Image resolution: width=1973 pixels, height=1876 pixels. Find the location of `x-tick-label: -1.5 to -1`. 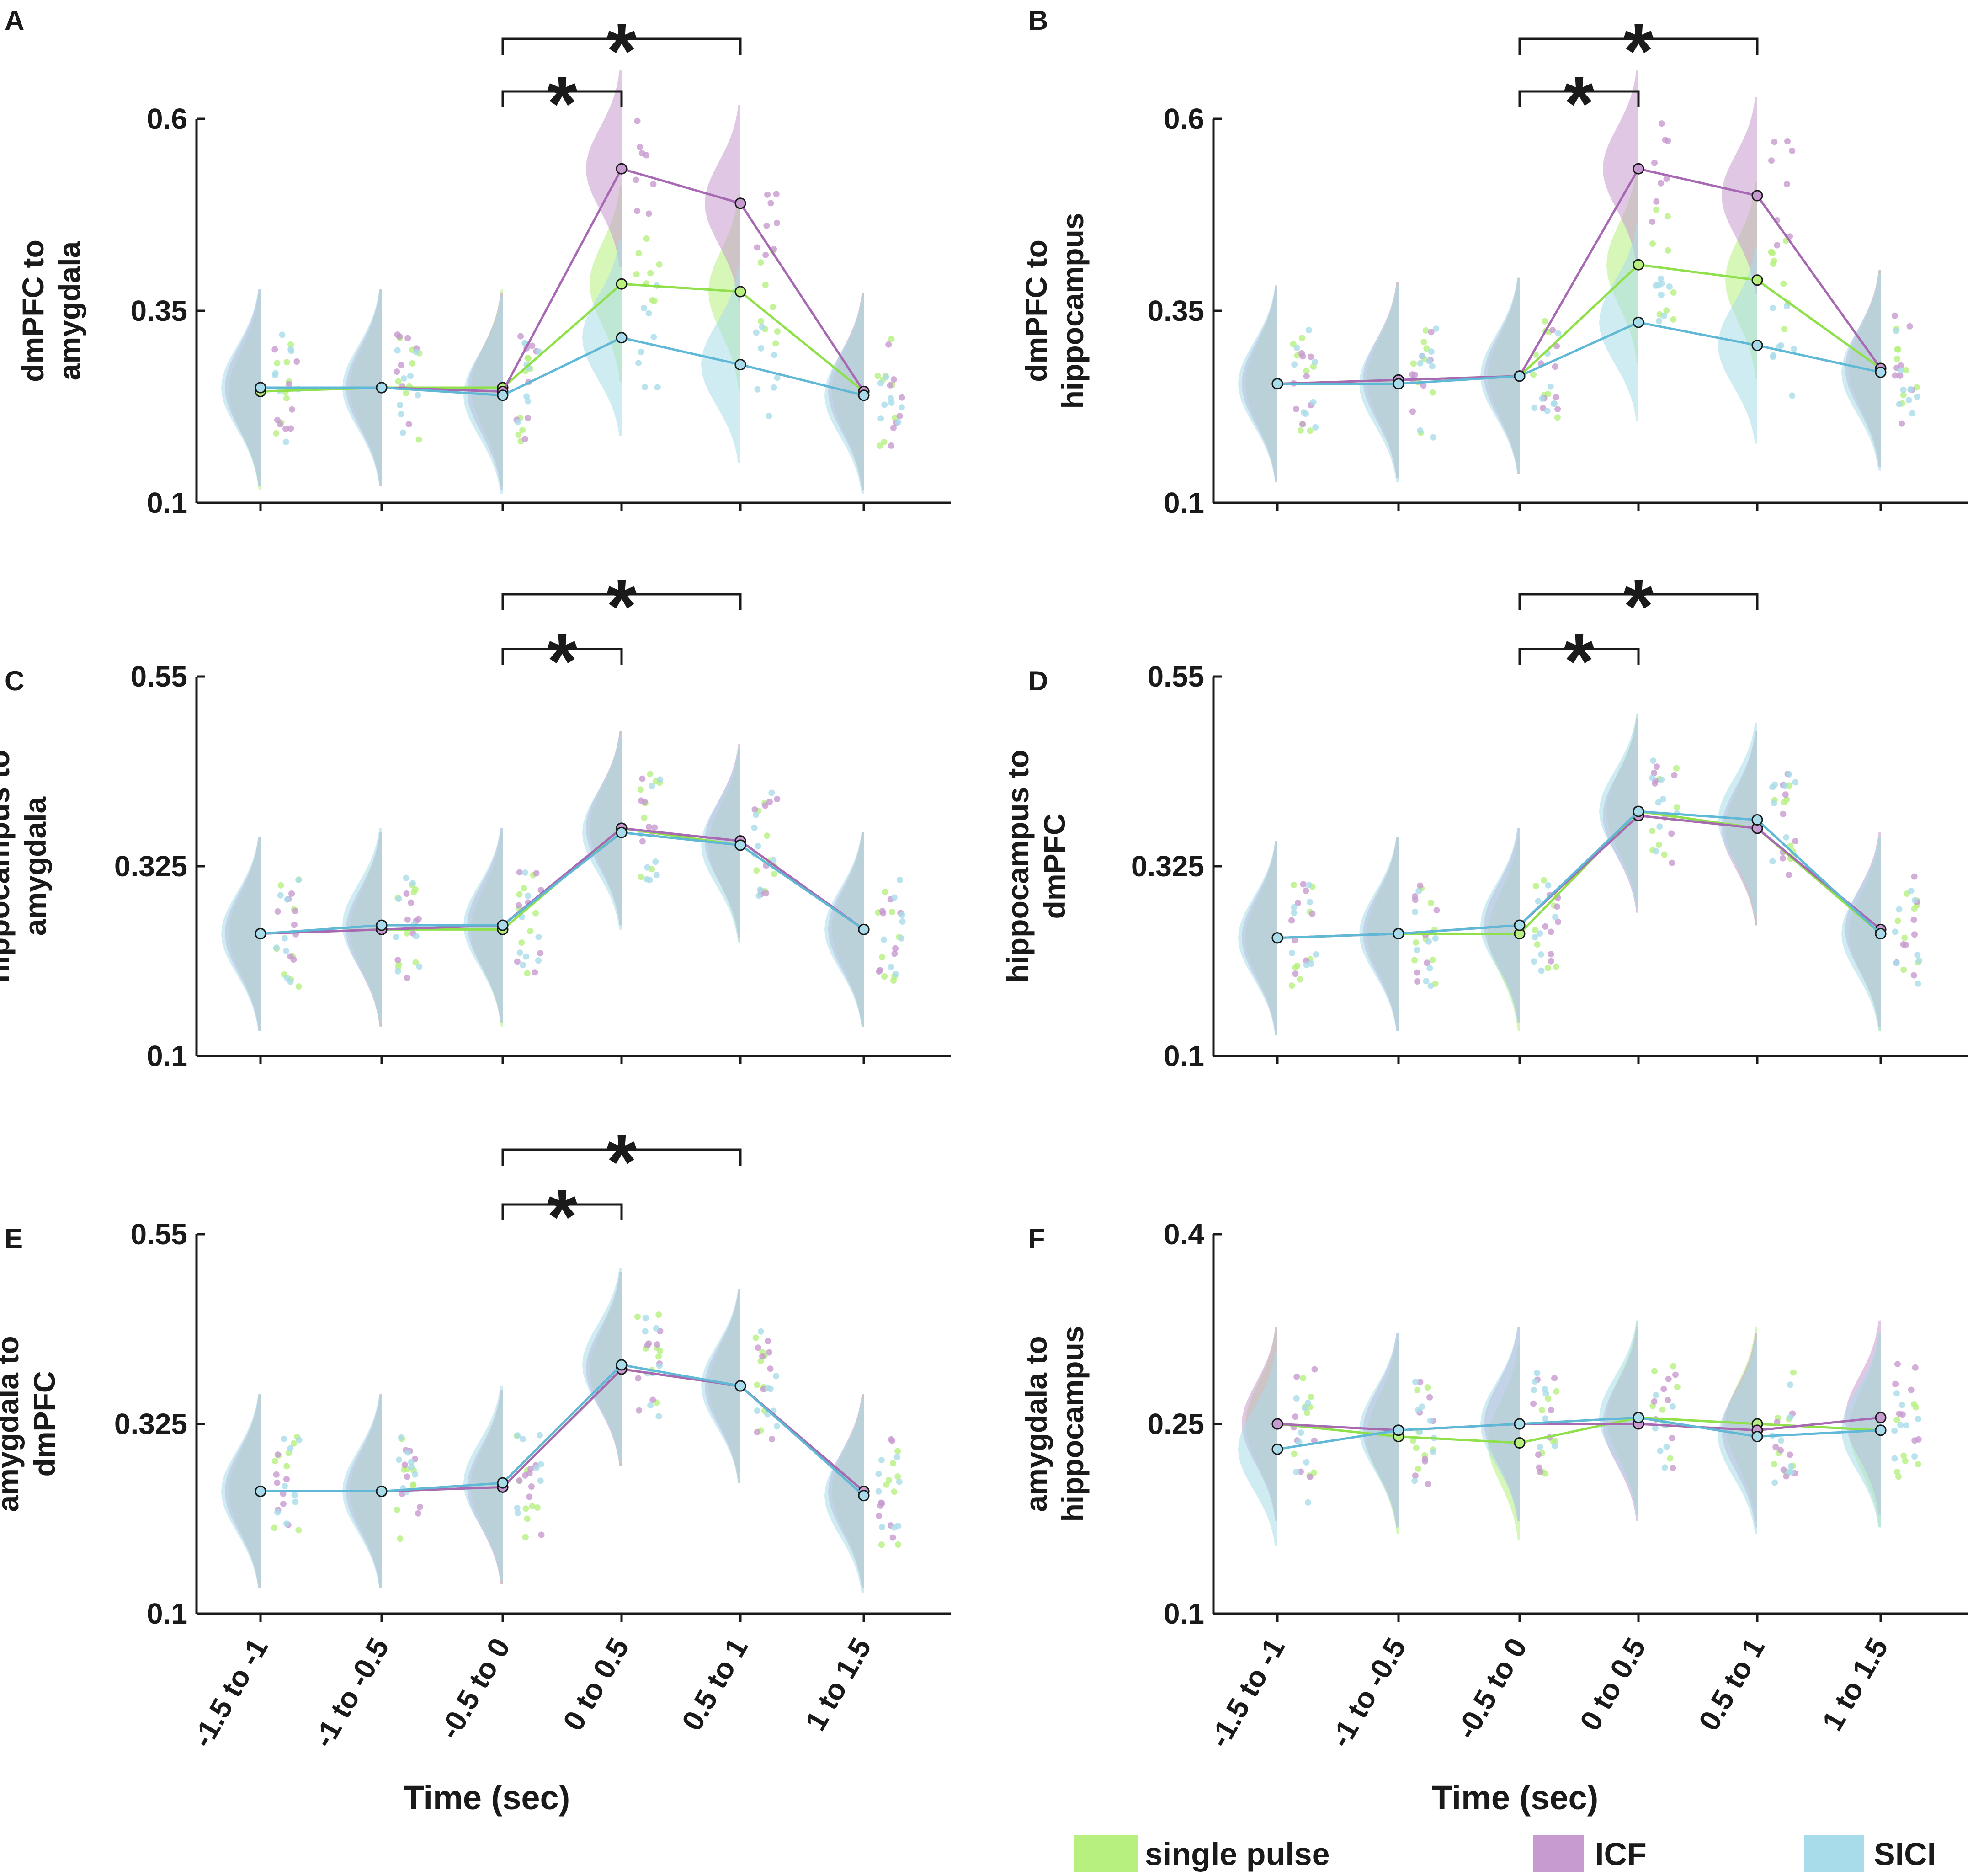

x-tick-label: -1.5 to -1 is located at coordinates (1246, 1692).